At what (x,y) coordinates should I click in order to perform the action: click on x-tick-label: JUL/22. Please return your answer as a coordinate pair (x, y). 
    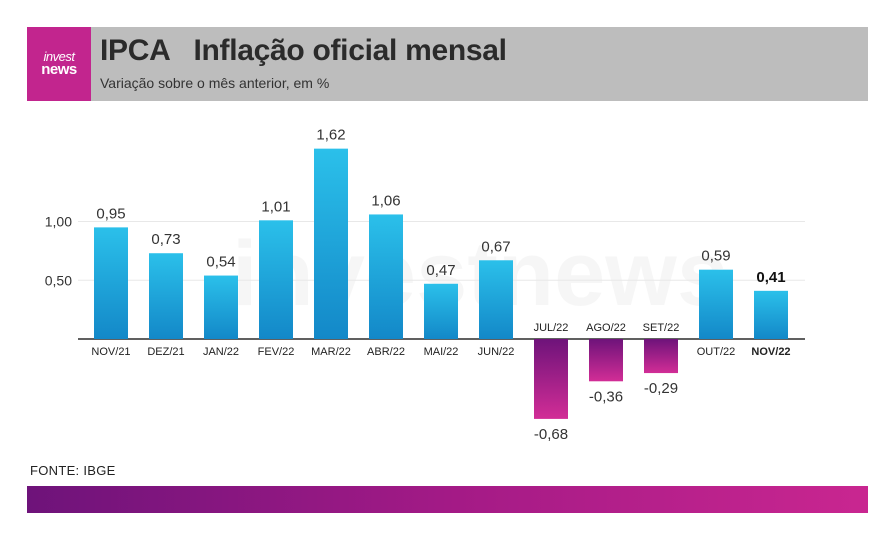
    Looking at the image, I should click on (551, 328).